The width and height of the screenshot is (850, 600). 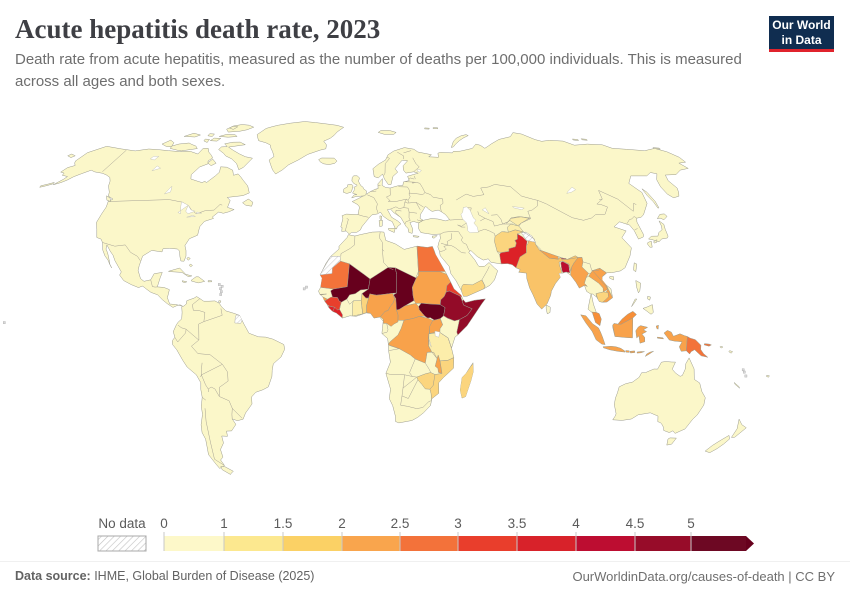 What do you see at coordinates (635, 523) in the screenshot?
I see `svg-text: 4.5` at bounding box center [635, 523].